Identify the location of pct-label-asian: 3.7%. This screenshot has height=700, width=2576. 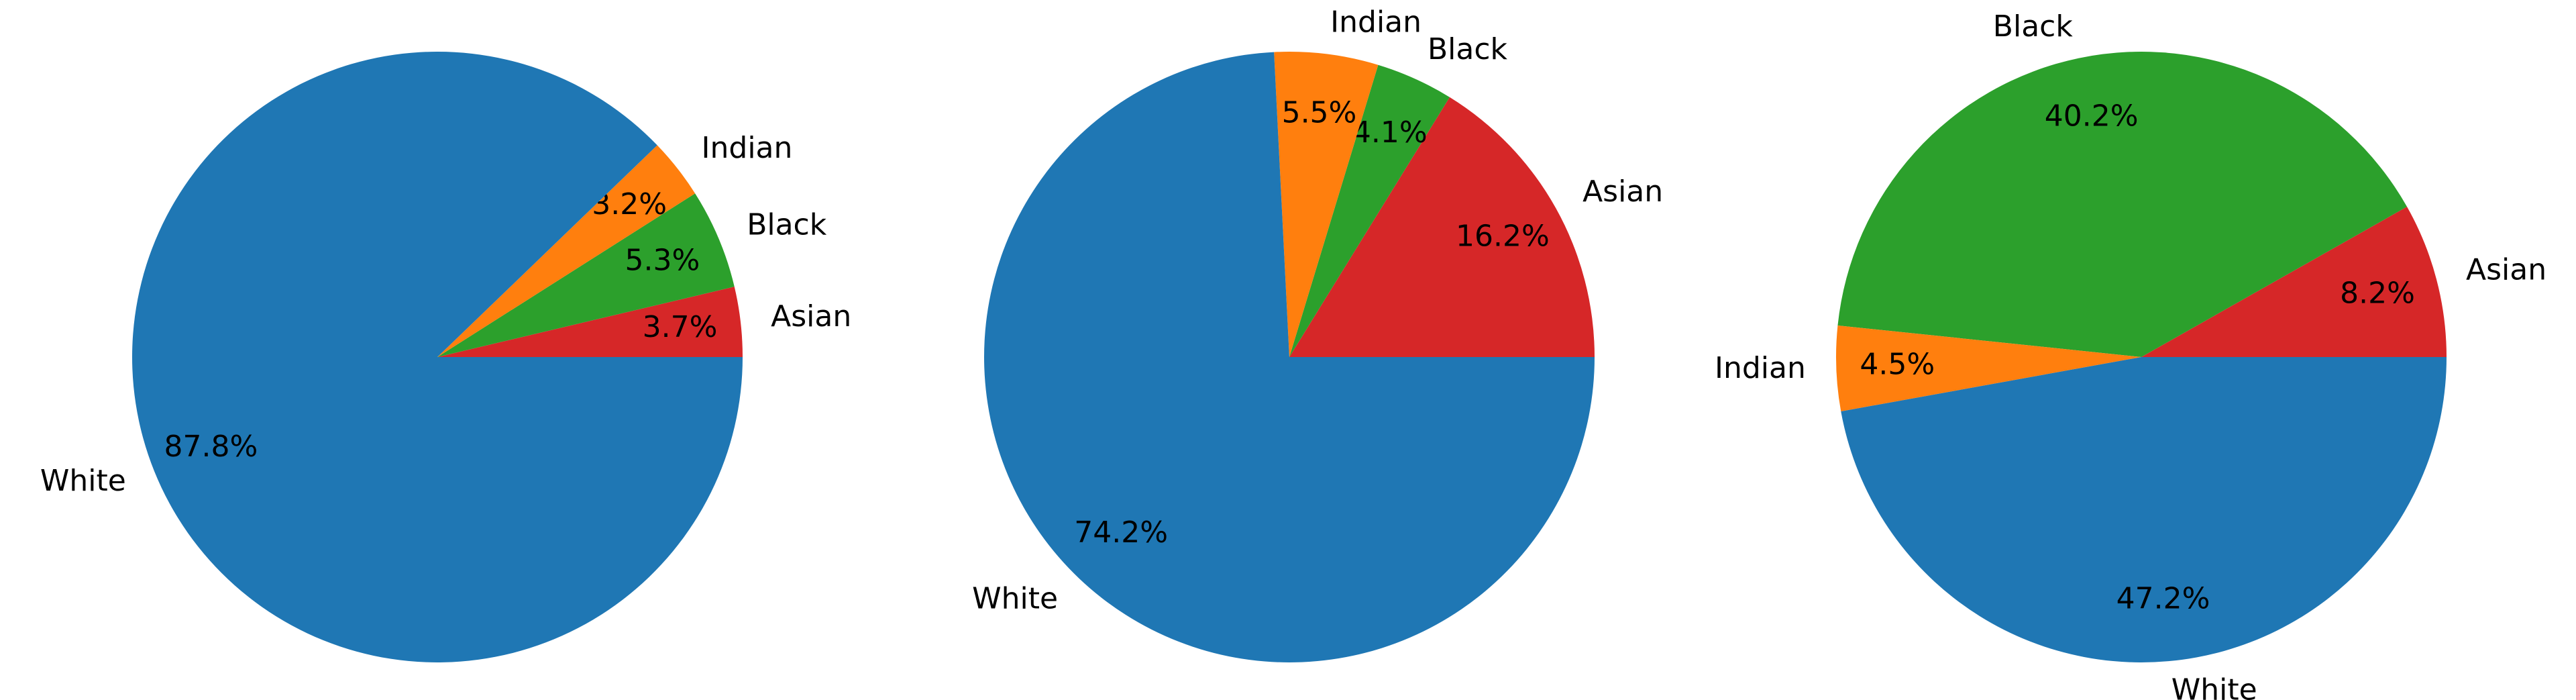
(680, 327).